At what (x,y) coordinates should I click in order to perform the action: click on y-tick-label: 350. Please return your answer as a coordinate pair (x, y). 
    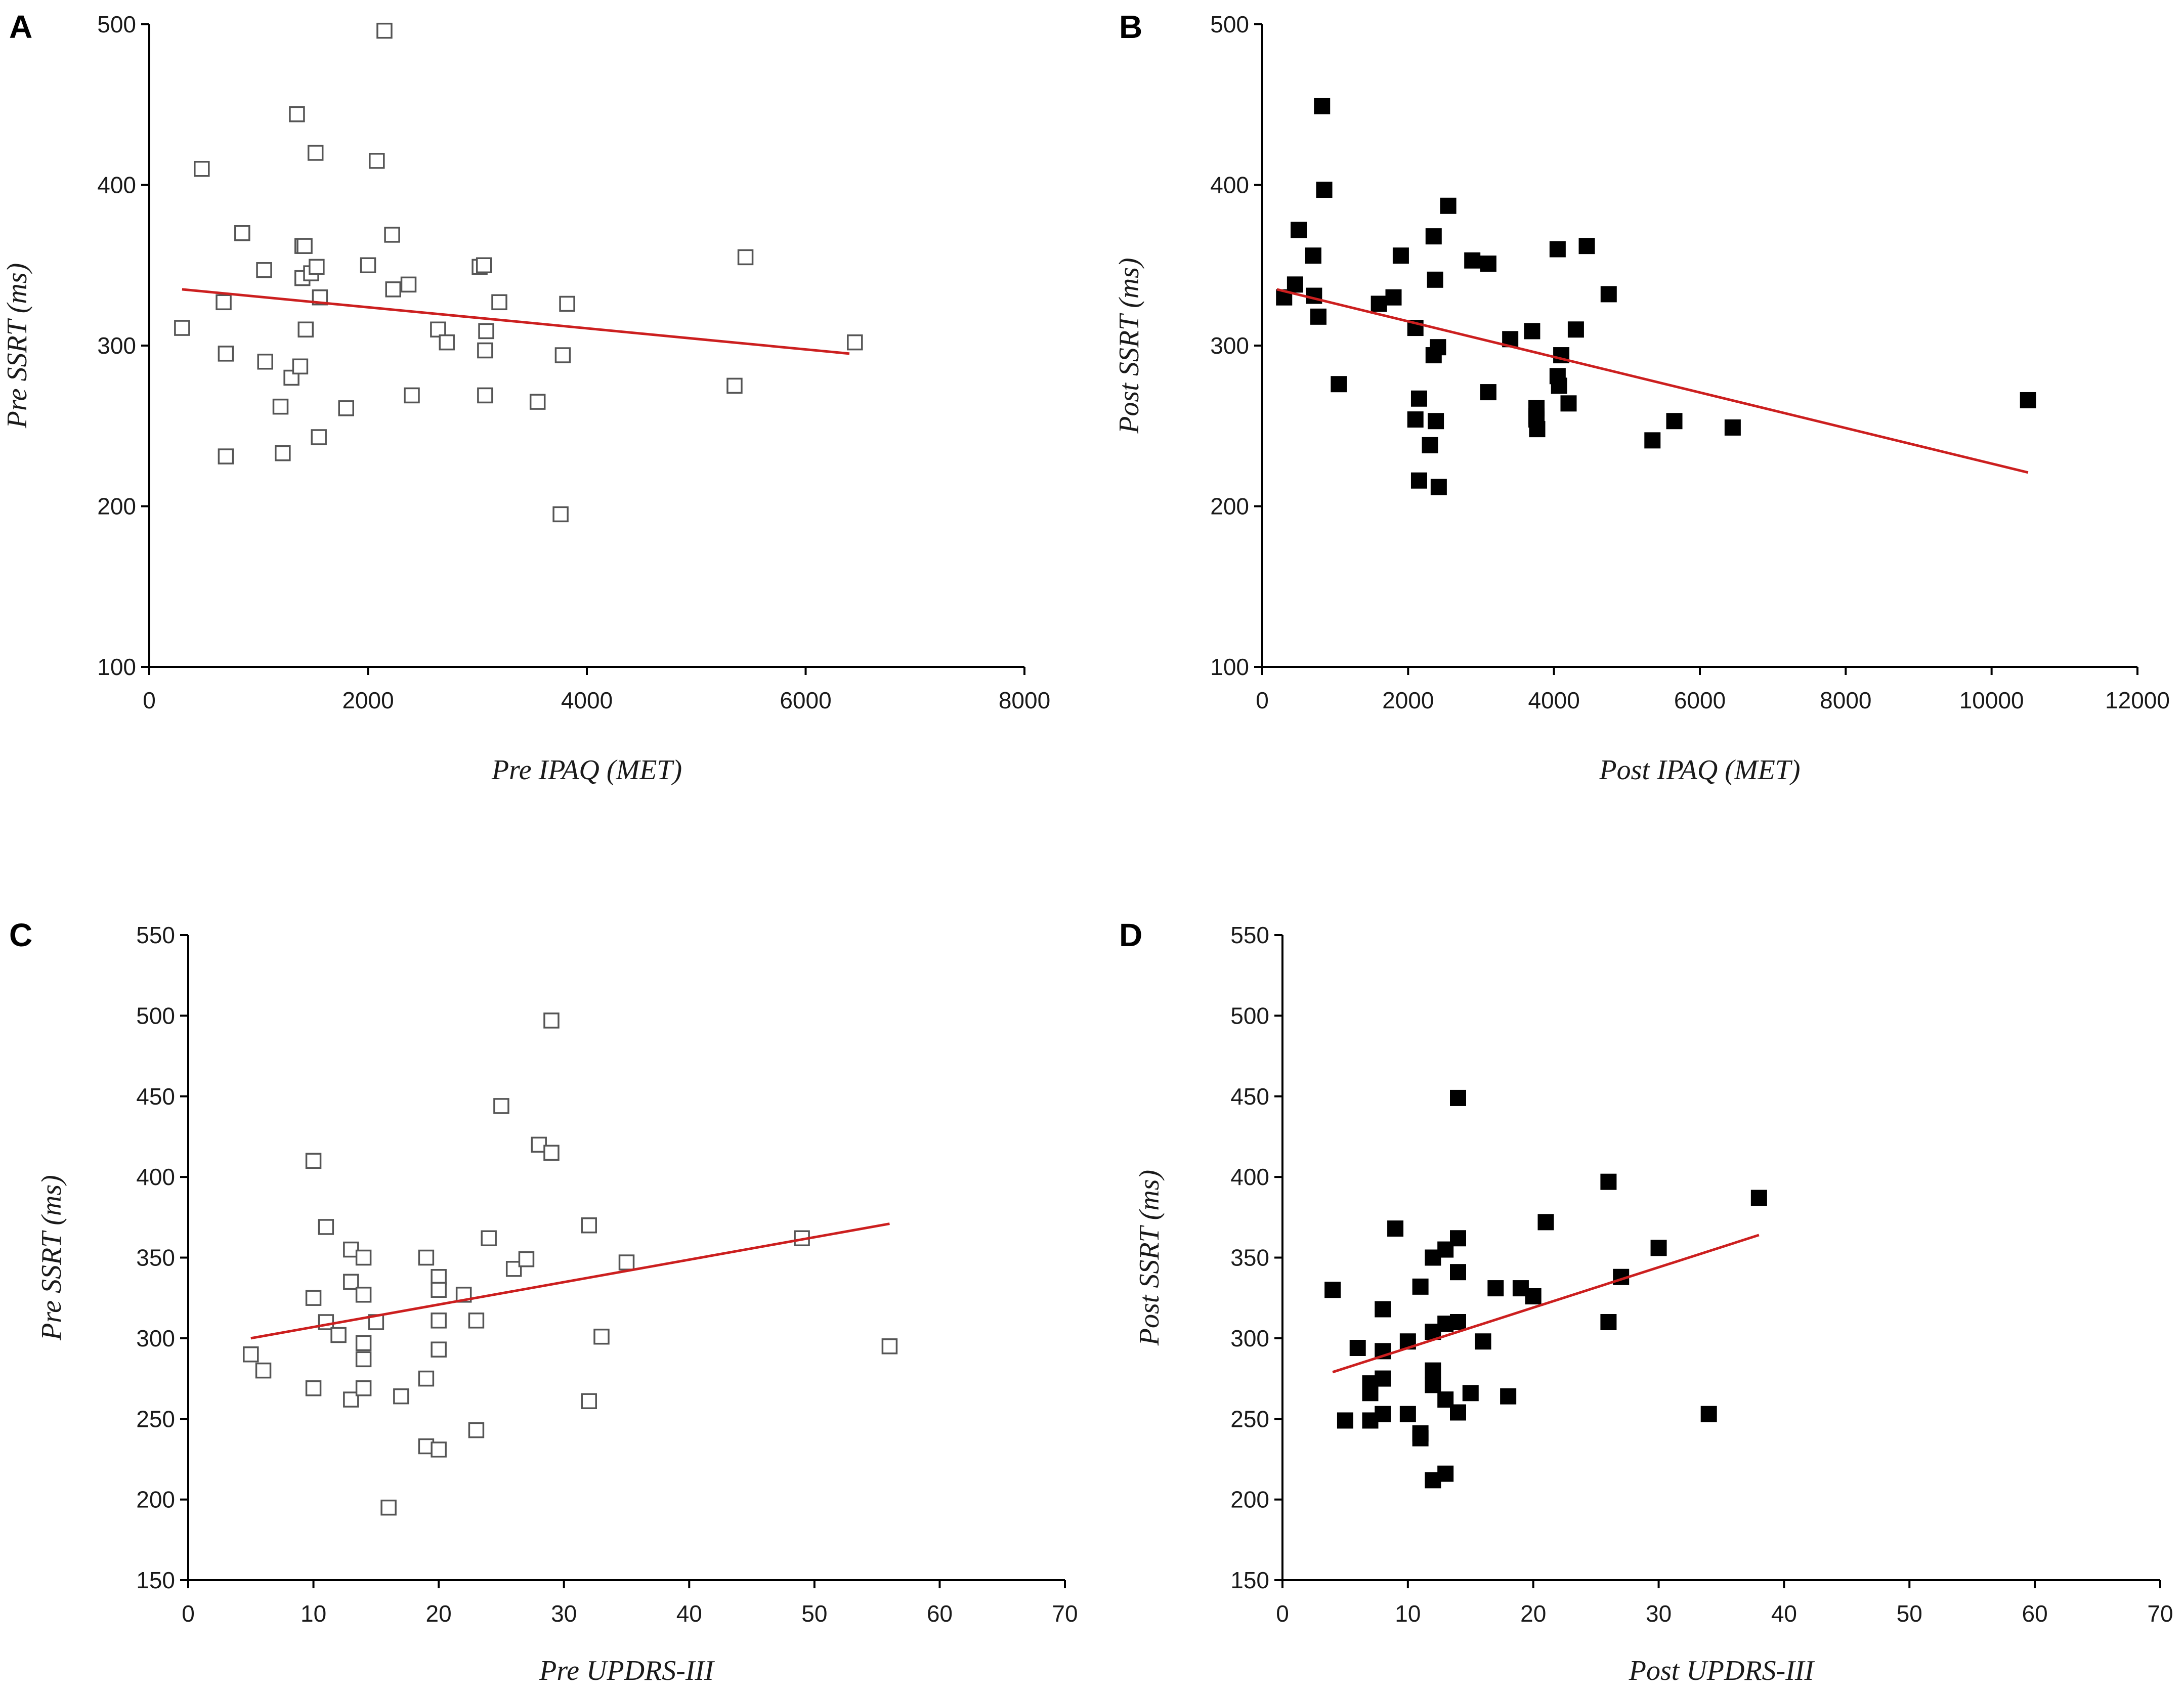
    Looking at the image, I should click on (156, 1258).